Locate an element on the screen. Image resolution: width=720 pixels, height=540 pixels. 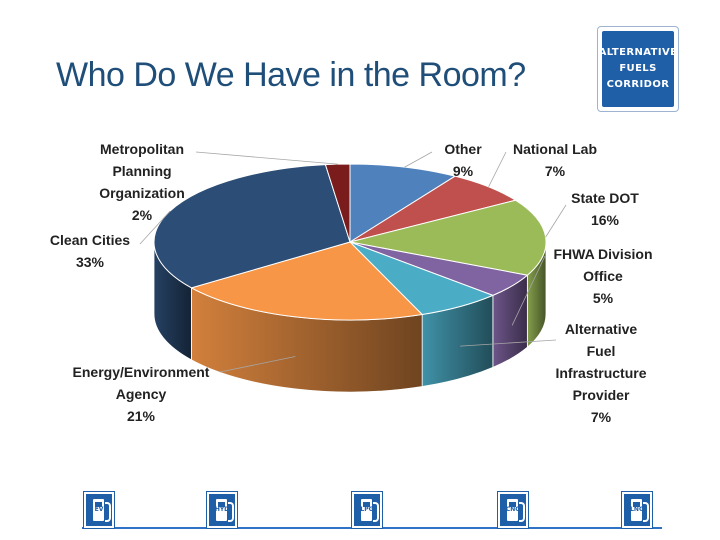
leader-line-energy-environment-agency is located at coordinates (257, 364).